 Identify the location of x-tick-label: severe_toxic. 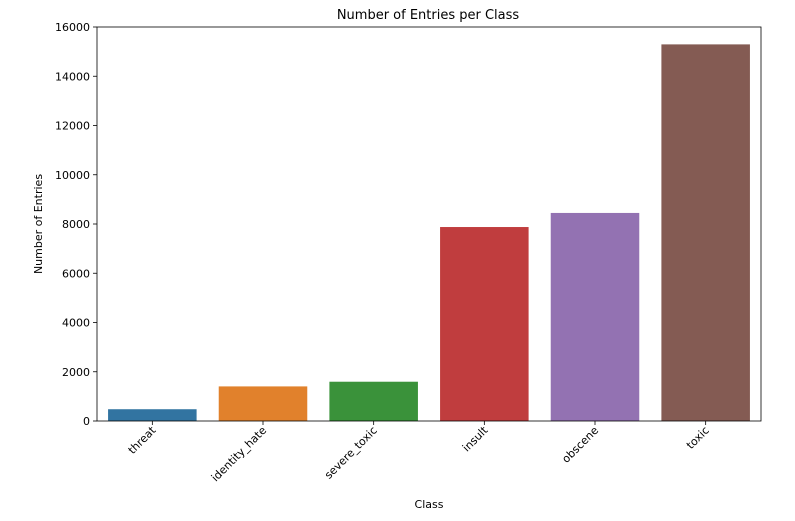
(351, 453).